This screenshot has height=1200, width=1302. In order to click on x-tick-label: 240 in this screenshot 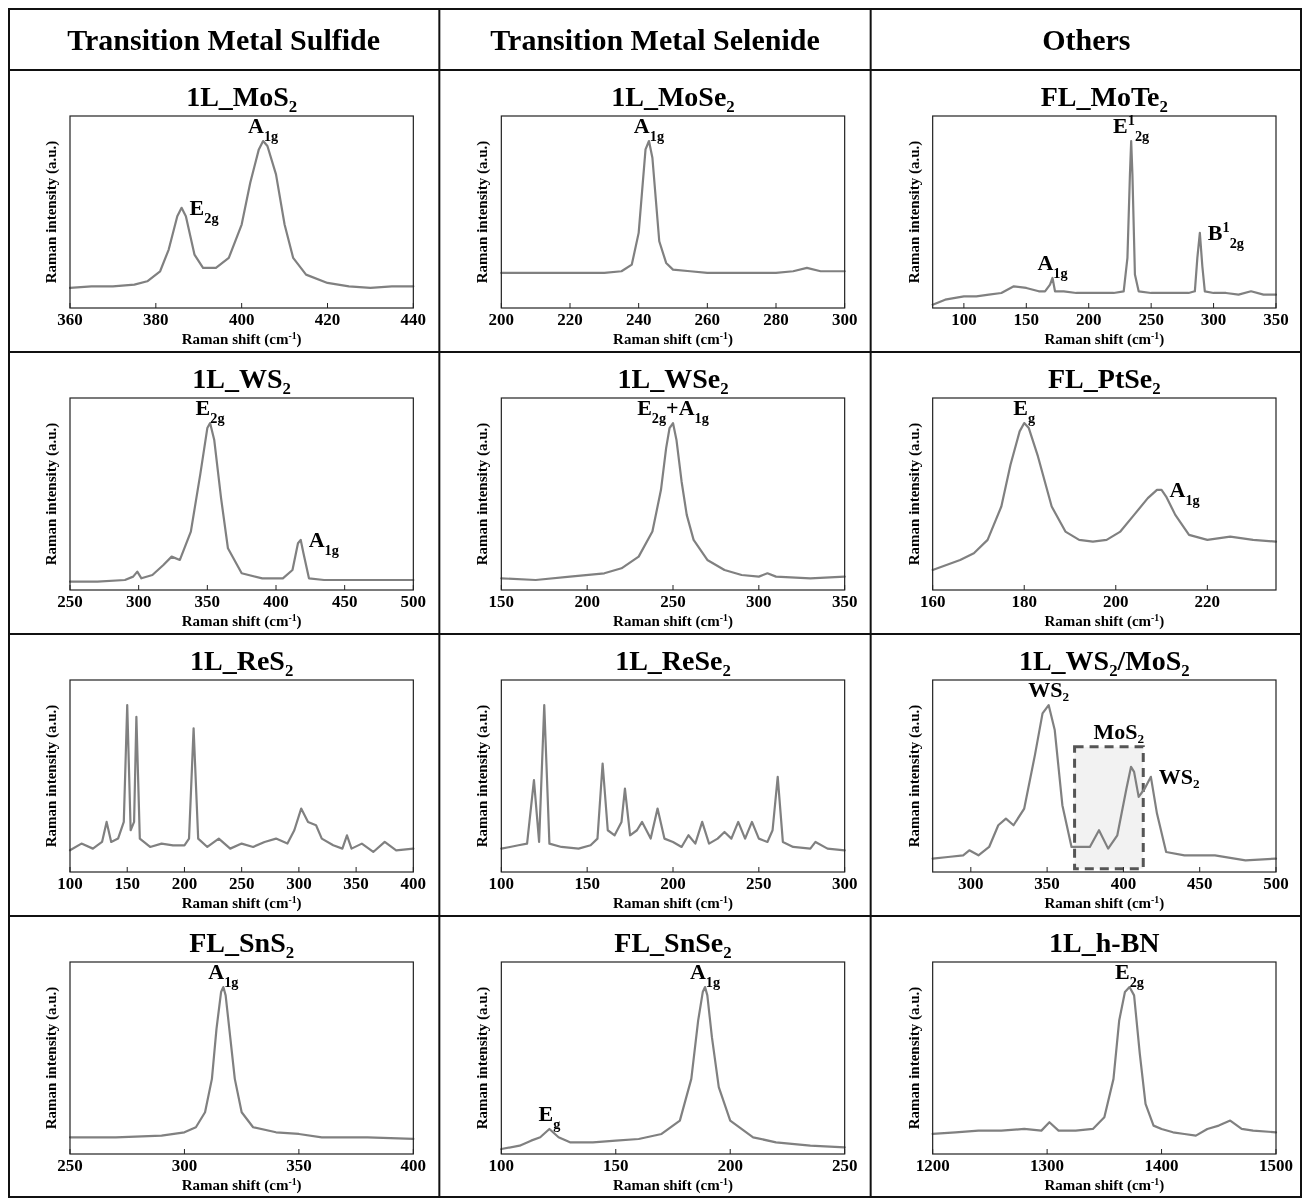, I will do `click(638, 319)`.